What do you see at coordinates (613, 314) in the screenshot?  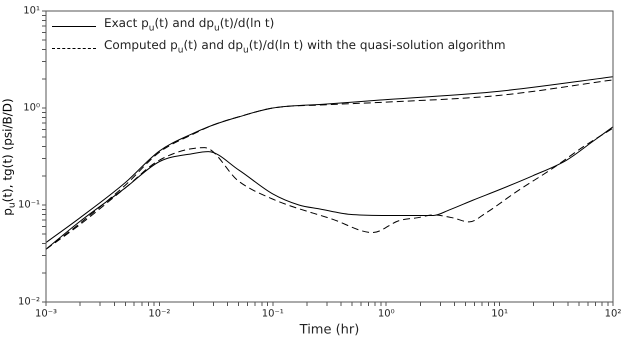 I see `x-tick-label: 10²` at bounding box center [613, 314].